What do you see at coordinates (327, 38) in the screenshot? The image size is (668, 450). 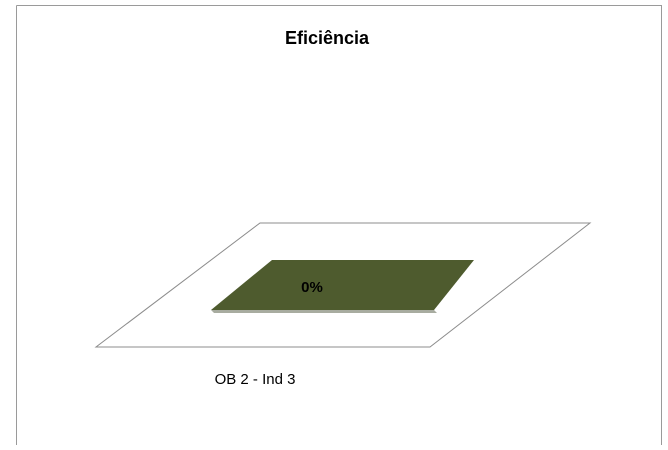 I see `chart-title: Eficiência` at bounding box center [327, 38].